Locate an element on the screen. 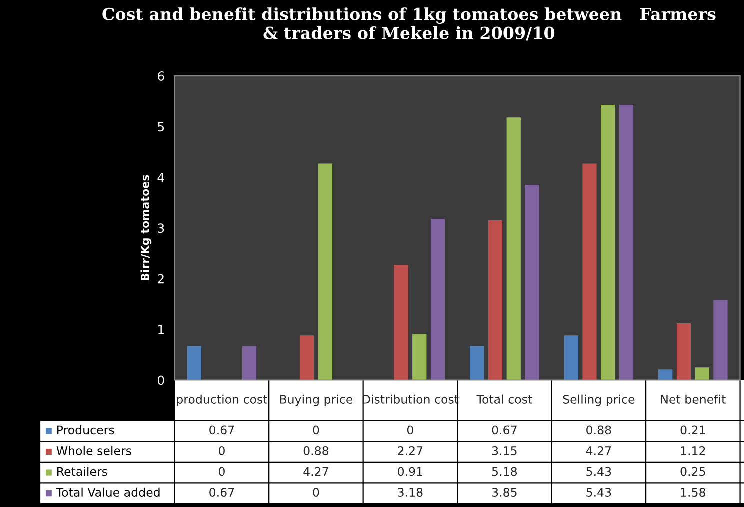  chart-title: Cost and benefit distributions of 1kg tomatoes between Farmers & traders of Mekele in 2009/10 is located at coordinates (409, 24).